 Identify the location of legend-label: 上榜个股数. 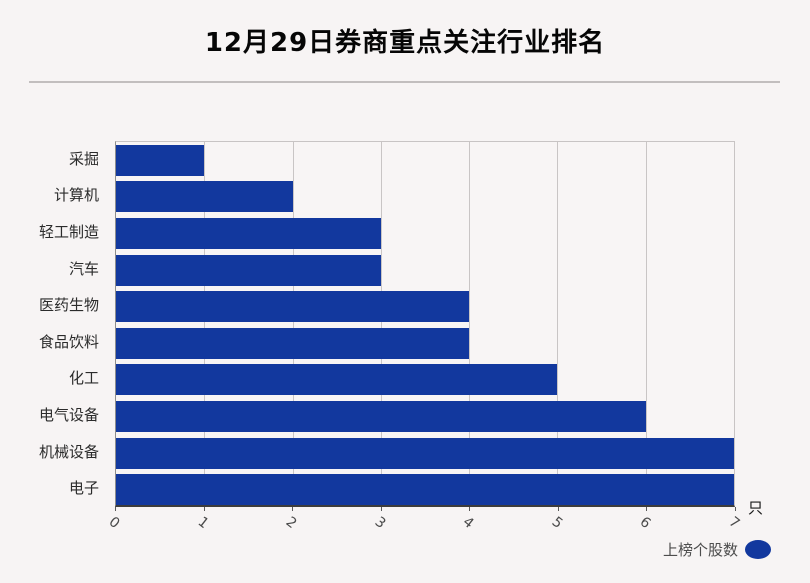
(700, 550).